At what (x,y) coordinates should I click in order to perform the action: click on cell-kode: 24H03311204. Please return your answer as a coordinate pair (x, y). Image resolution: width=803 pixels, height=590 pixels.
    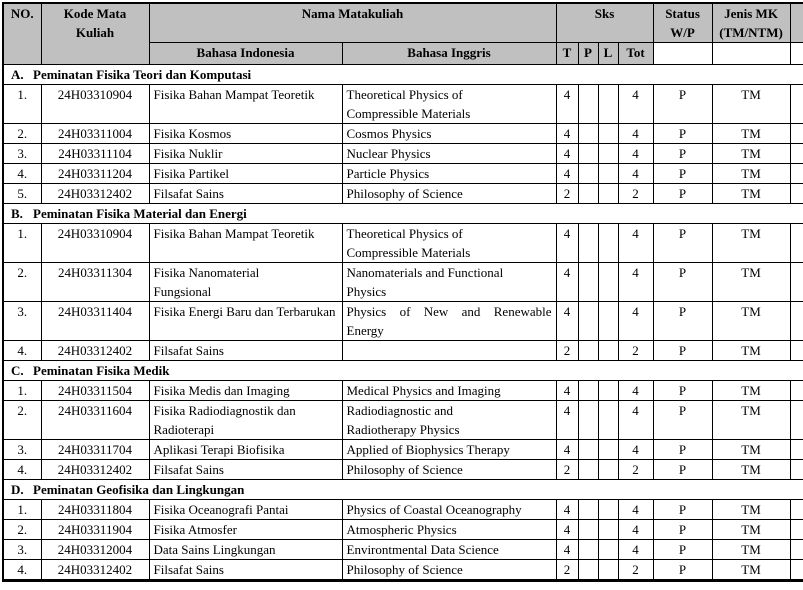
    Looking at the image, I should click on (95, 173).